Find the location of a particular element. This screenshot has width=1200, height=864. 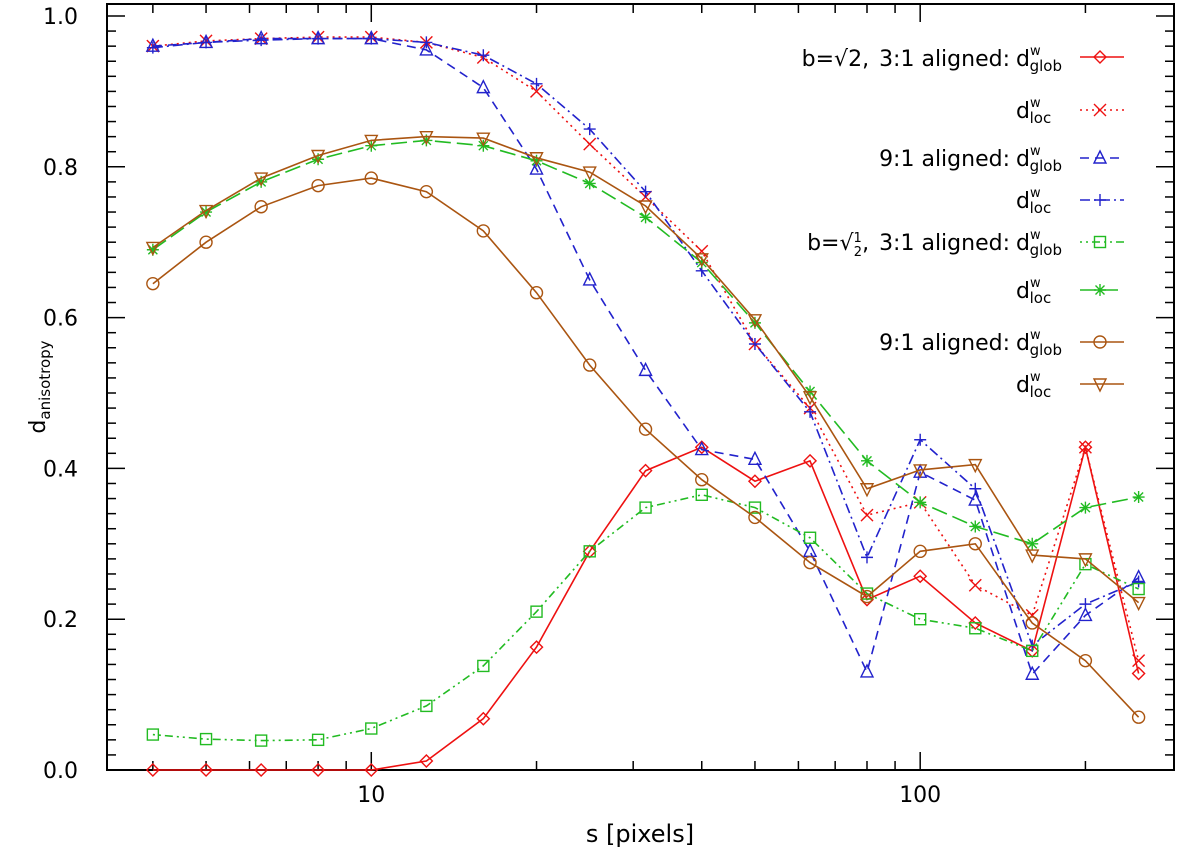

legend-group2-num: 1 is located at coordinates (858, 238).